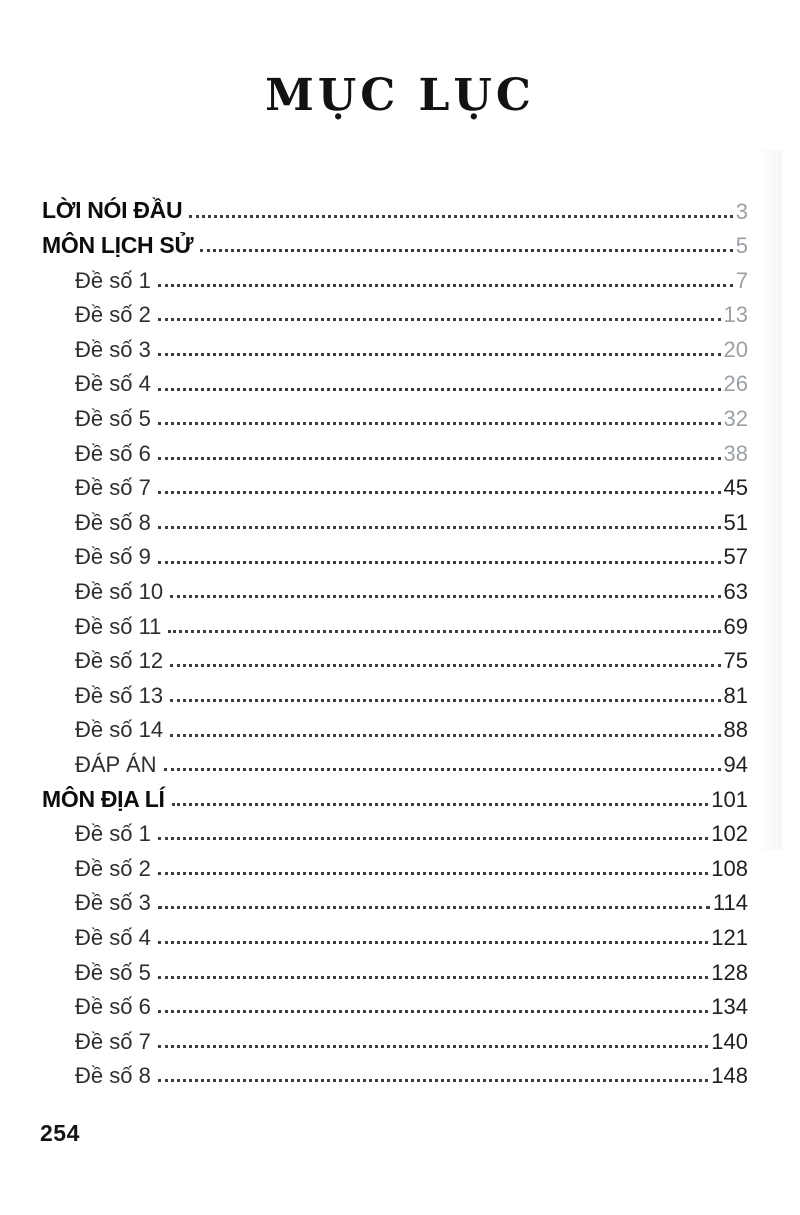 Image resolution: width=800 pixels, height=1215 pixels. Describe the element at coordinates (395, 274) in the screenshot. I see `toc-row: Đề số 1 7` at that location.